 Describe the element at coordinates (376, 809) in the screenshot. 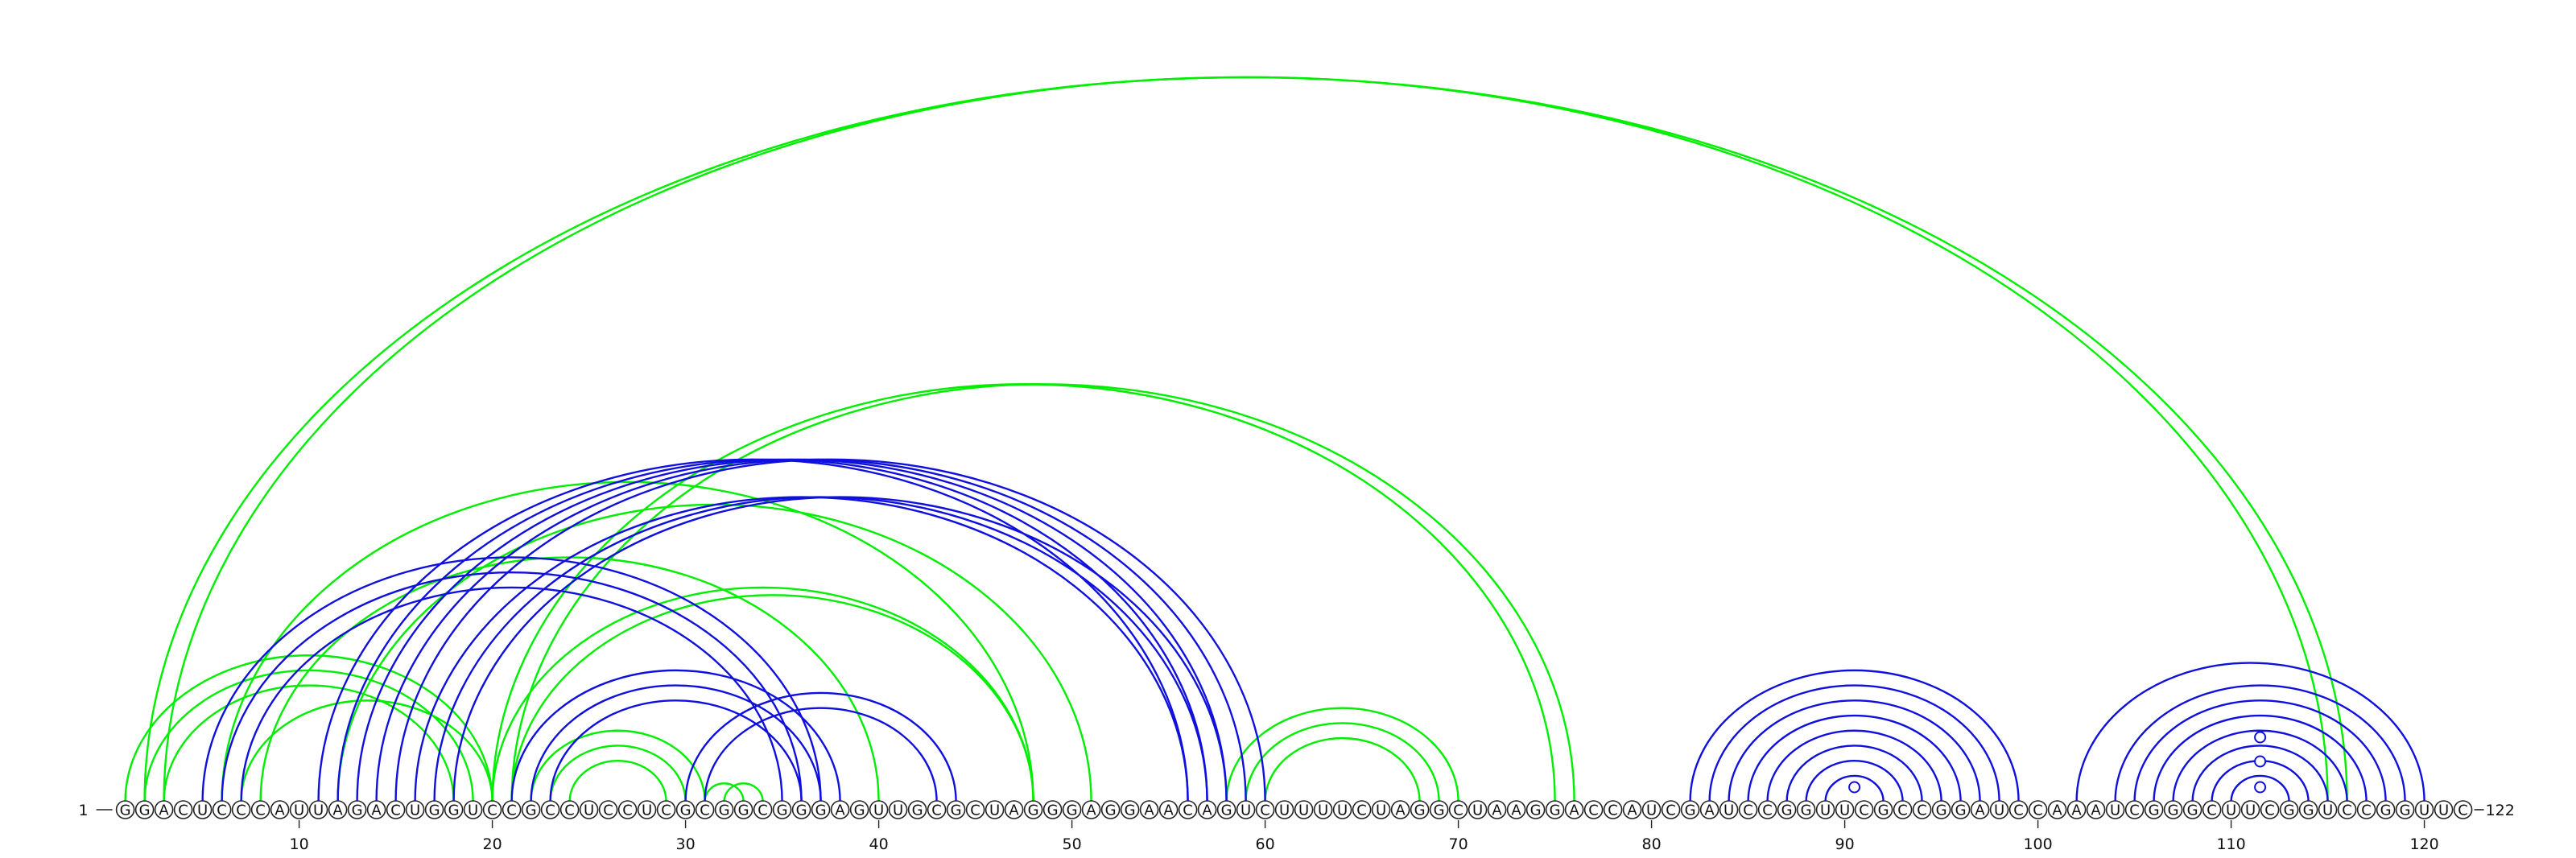

I see `base-14-circle` at that location.